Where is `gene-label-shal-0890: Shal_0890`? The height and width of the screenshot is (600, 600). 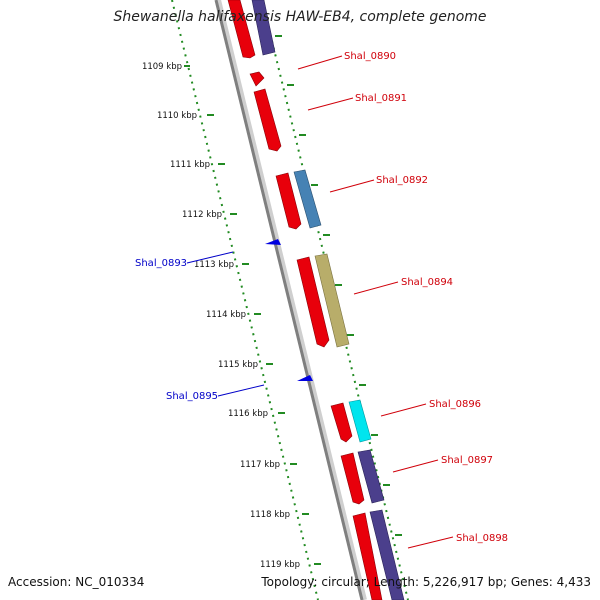 gene-label-shal-0890: Shal_0890 is located at coordinates (370, 56).